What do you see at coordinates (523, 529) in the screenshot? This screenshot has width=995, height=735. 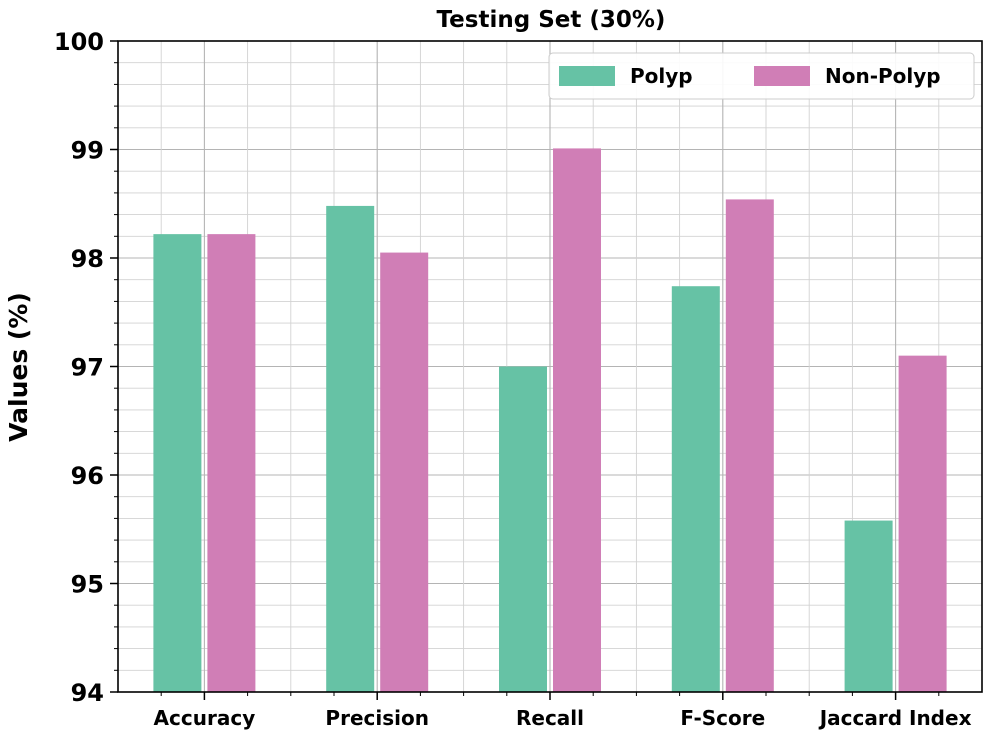 I see `bar-polyp-recall` at bounding box center [523, 529].